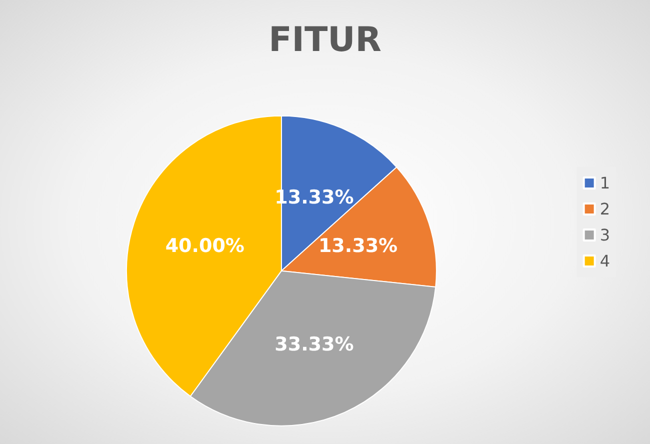  Describe the element at coordinates (605, 209) in the screenshot. I see `legend-label: 2` at that location.